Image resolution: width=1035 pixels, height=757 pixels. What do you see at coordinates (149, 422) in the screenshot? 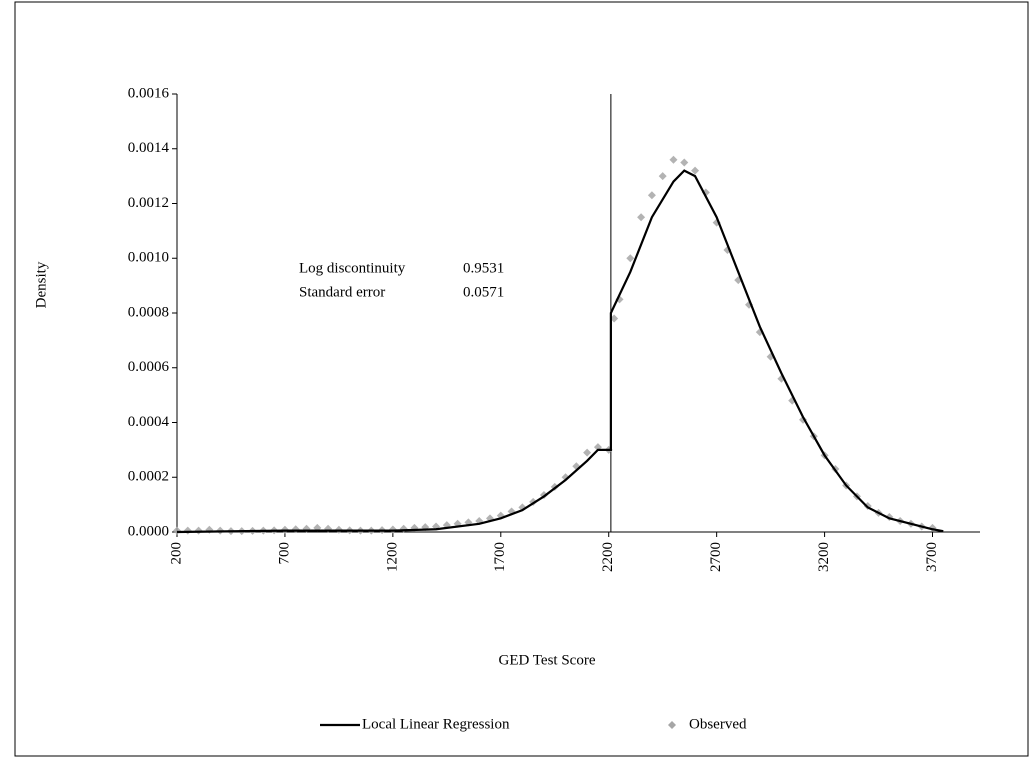
I see `y-tick-label: 0.0004` at bounding box center [149, 422].